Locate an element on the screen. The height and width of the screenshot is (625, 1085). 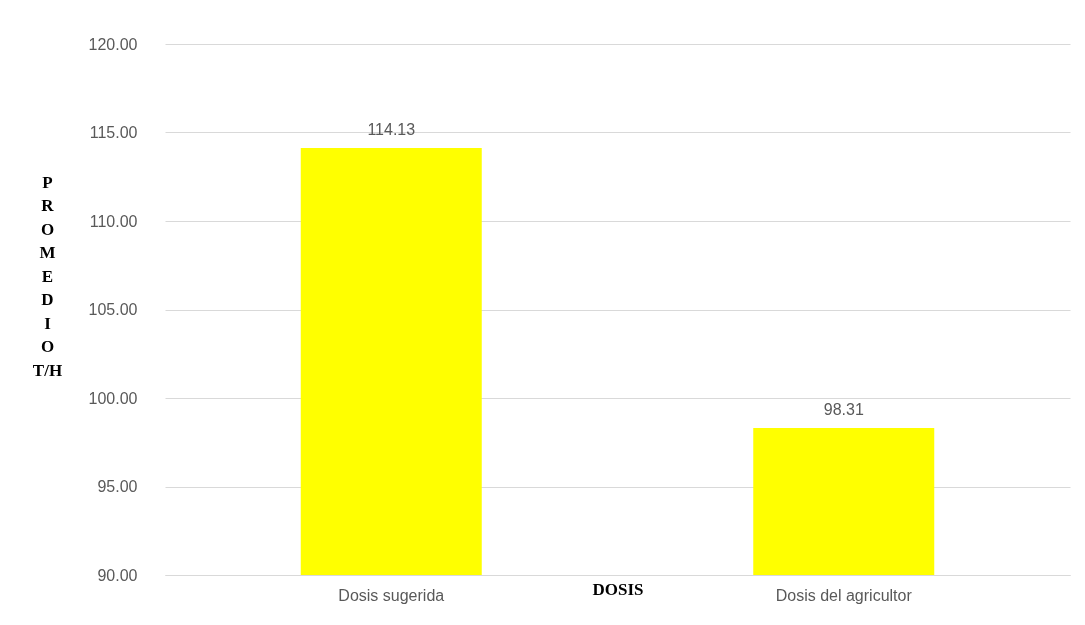
x-tick-label: Dosis del agricultor is located at coordinates (844, 595).